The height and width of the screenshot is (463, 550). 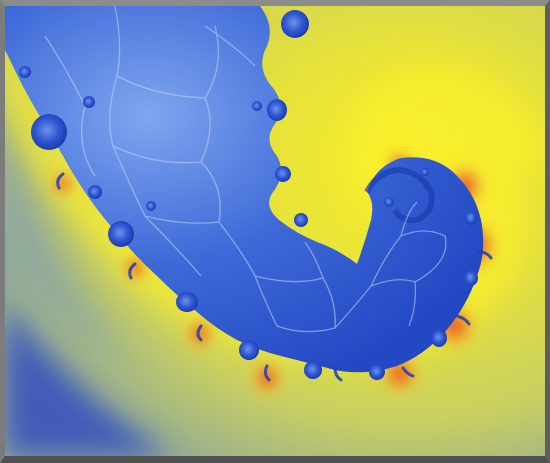 I want to click on blue-corner-shade, so click(x=90, y=381).